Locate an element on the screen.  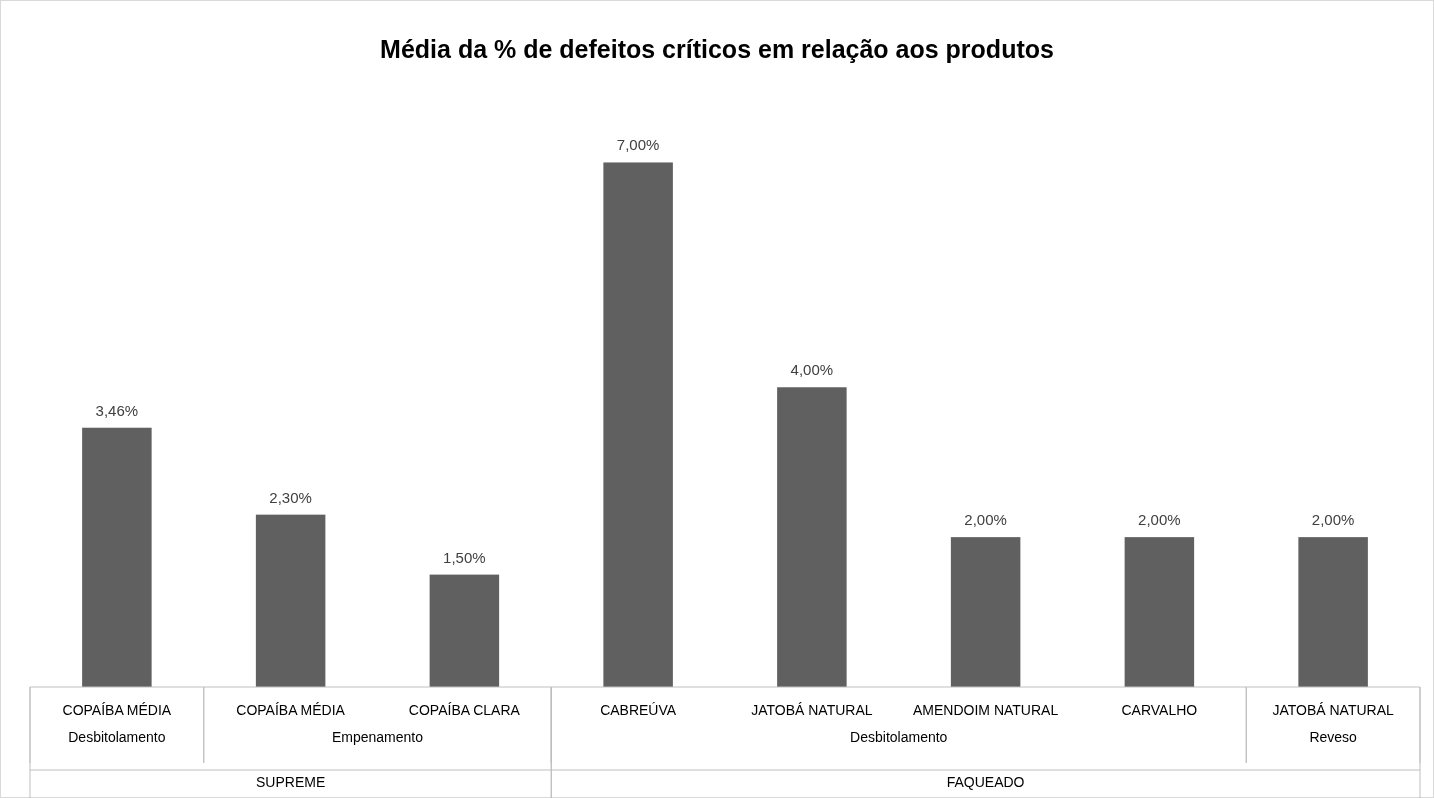
text: Empenamento is located at coordinates (377, 737).